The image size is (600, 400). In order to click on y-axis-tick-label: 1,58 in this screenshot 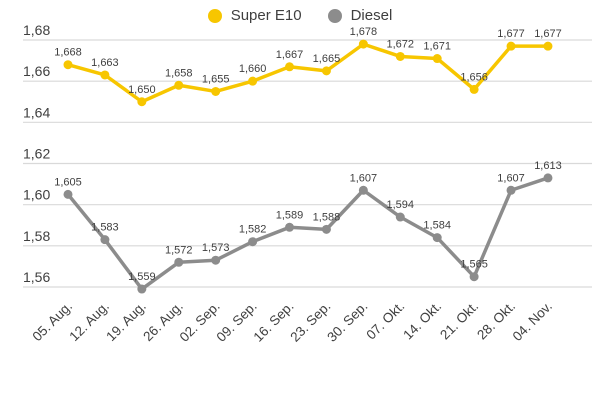, I will do `click(36, 236)`.